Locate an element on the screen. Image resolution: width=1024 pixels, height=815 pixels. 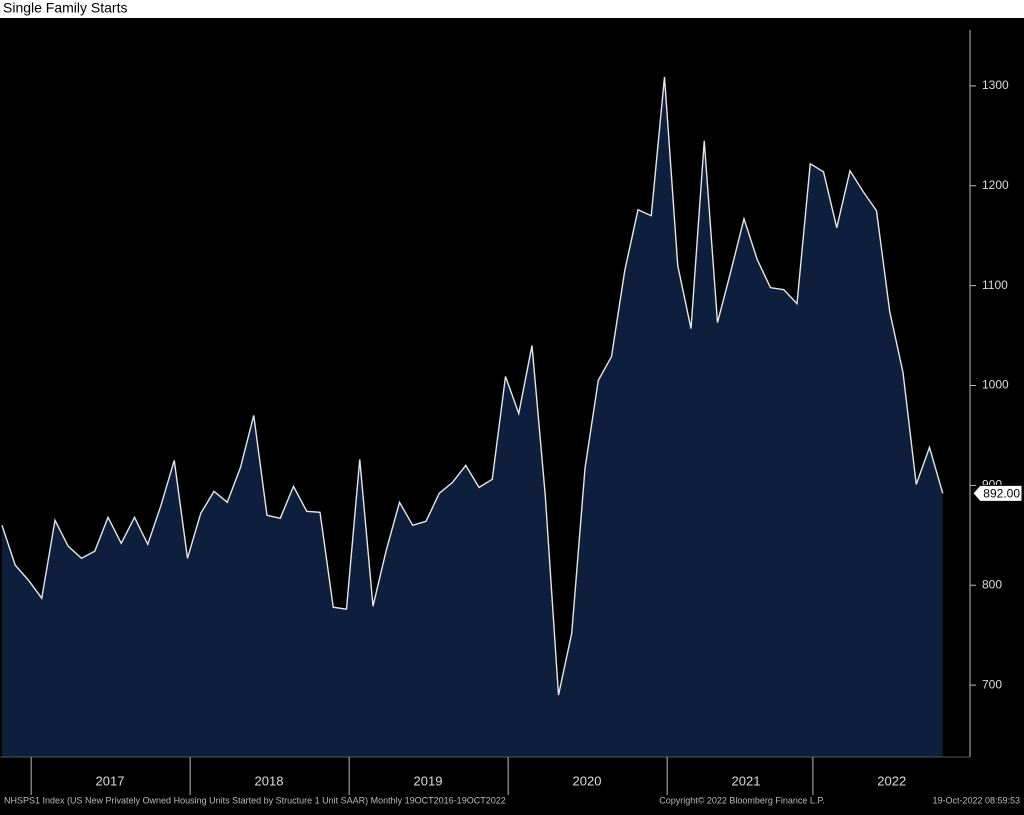
x-tick-label: 2017 is located at coordinates (110, 780).